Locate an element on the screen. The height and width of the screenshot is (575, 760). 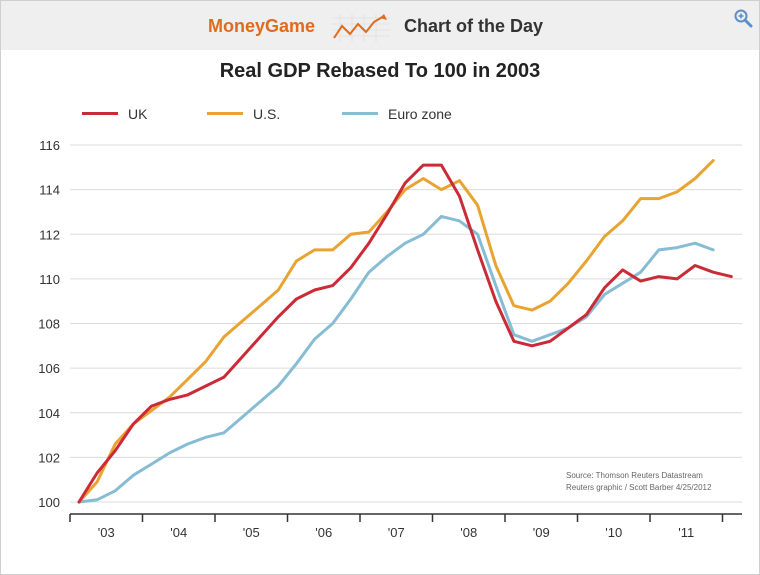
source-line-2: Reuters graphic / Scott Barber 4/25/2012 is located at coordinates (639, 487).